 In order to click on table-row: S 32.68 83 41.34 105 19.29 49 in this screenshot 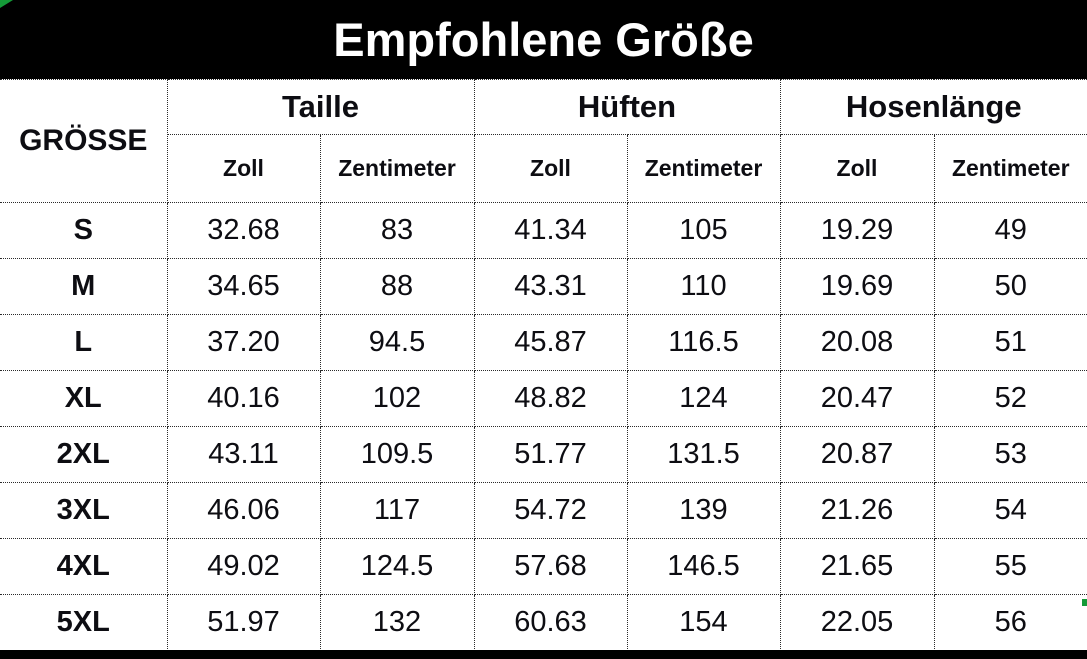, I will do `click(543, 230)`.